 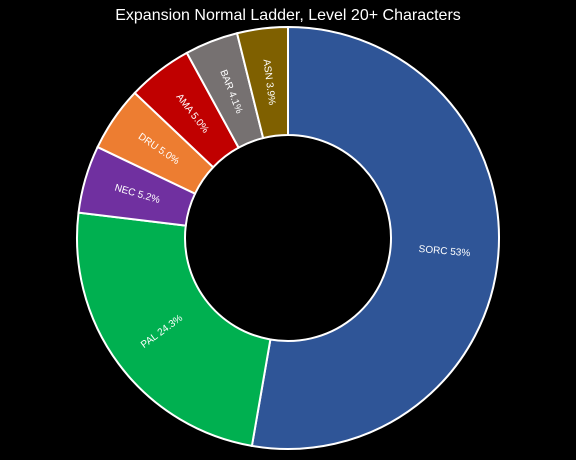 What do you see at coordinates (444, 251) in the screenshot?
I see `slice-label-sorc: SORC 53%` at bounding box center [444, 251].